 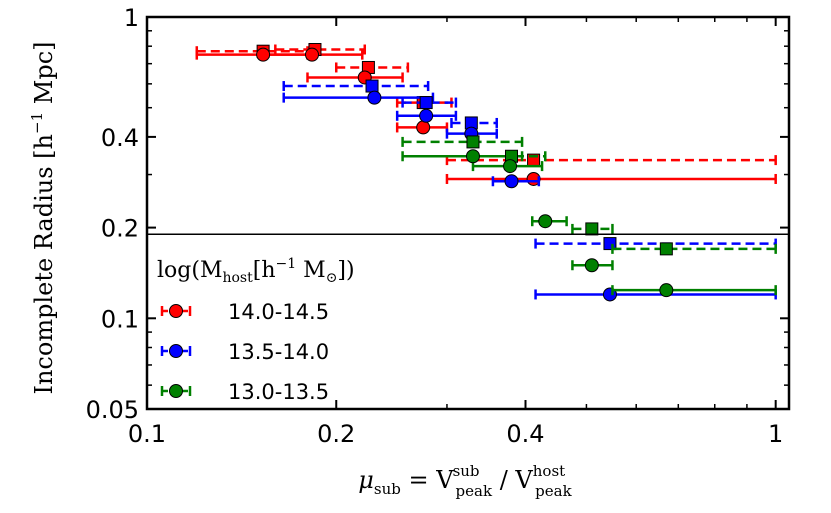 I want to click on legend-entry-14-0-14-5-label: 14.0-14.5, so click(x=278, y=312).